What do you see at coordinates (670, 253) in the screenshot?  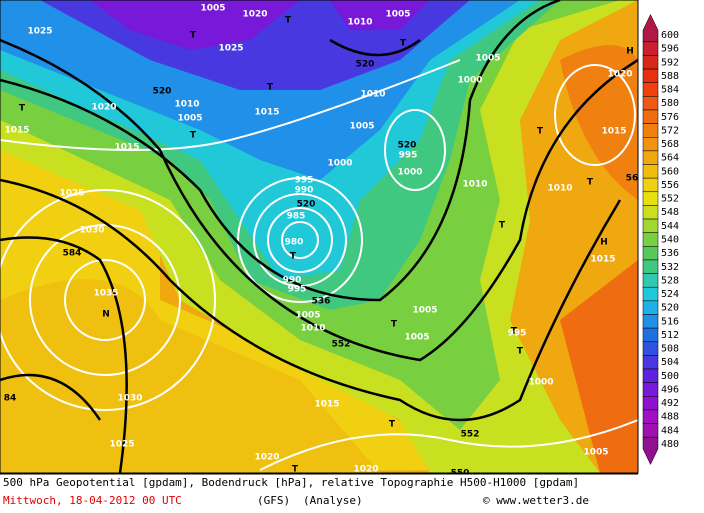 I see `colorbar-label: 536` at bounding box center [670, 253].